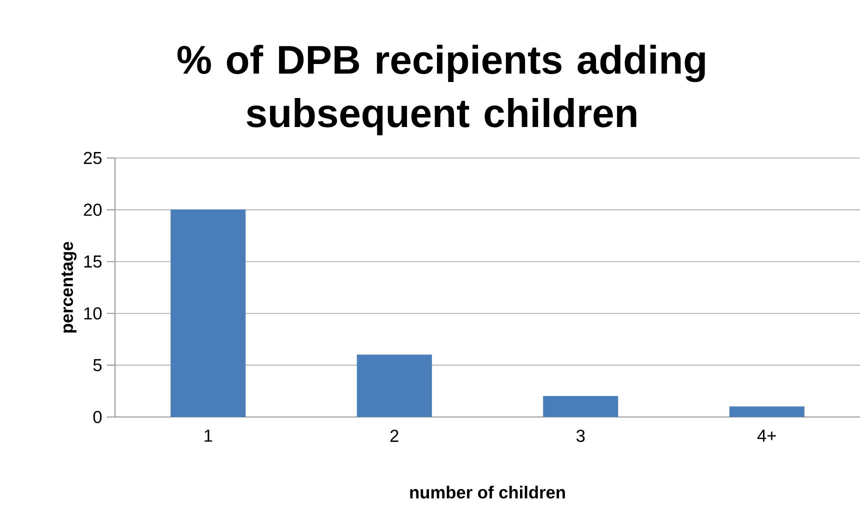 The width and height of the screenshot is (866, 518). What do you see at coordinates (69, 287) in the screenshot?
I see `y-axis-title: percentage` at bounding box center [69, 287].